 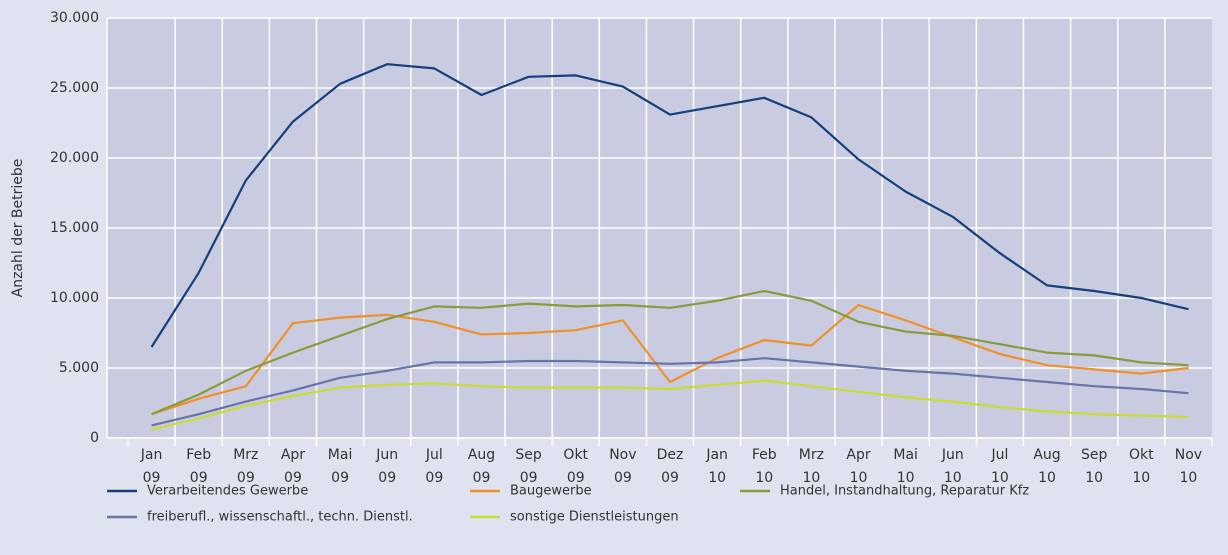 What do you see at coordinates (74, 88) in the screenshot?
I see `y-tick-label: 25.000` at bounding box center [74, 88].